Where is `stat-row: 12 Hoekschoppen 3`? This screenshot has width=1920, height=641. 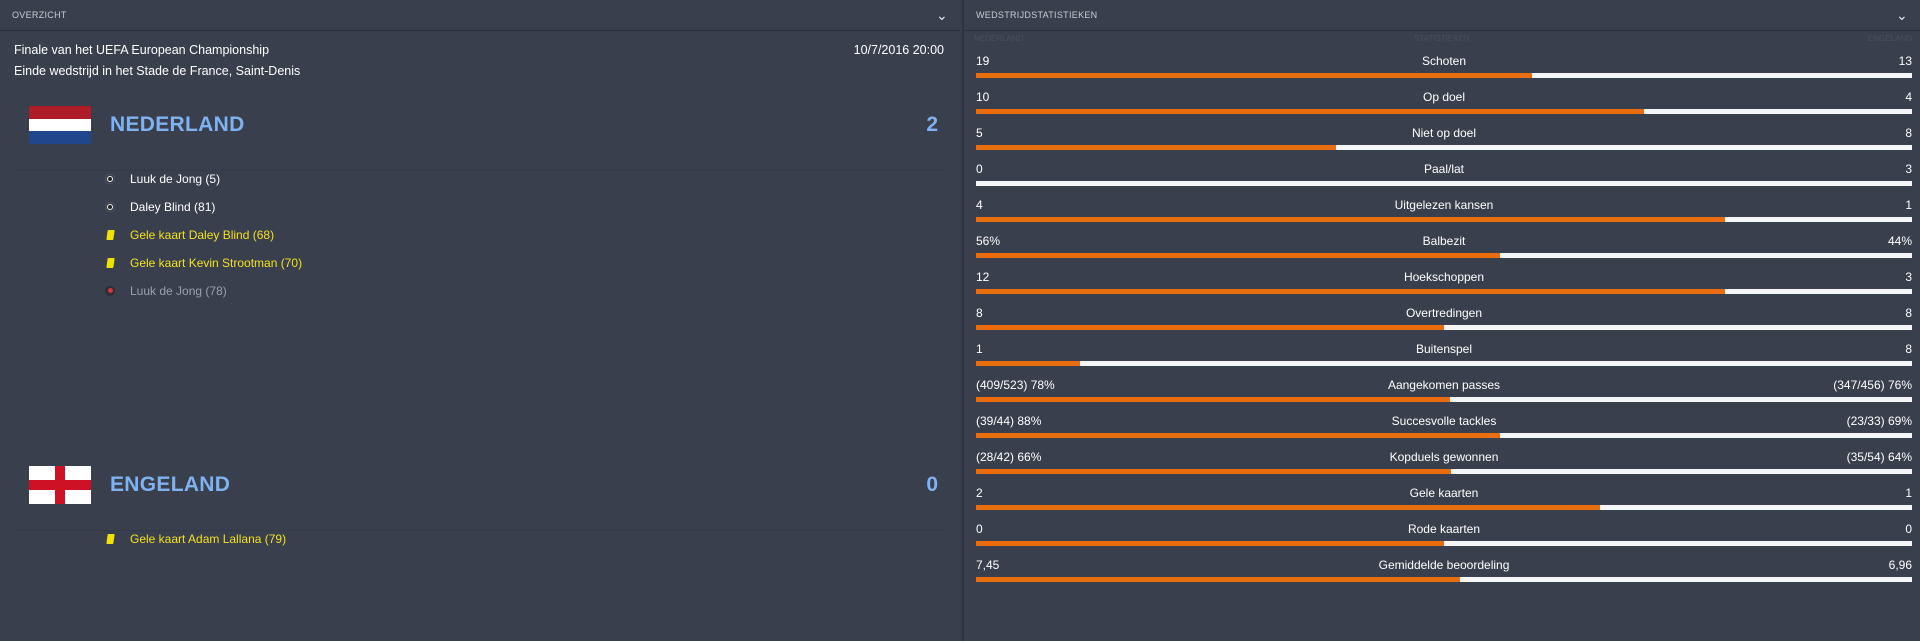 stat-row: 12 Hoekschoppen 3 is located at coordinates (1444, 288).